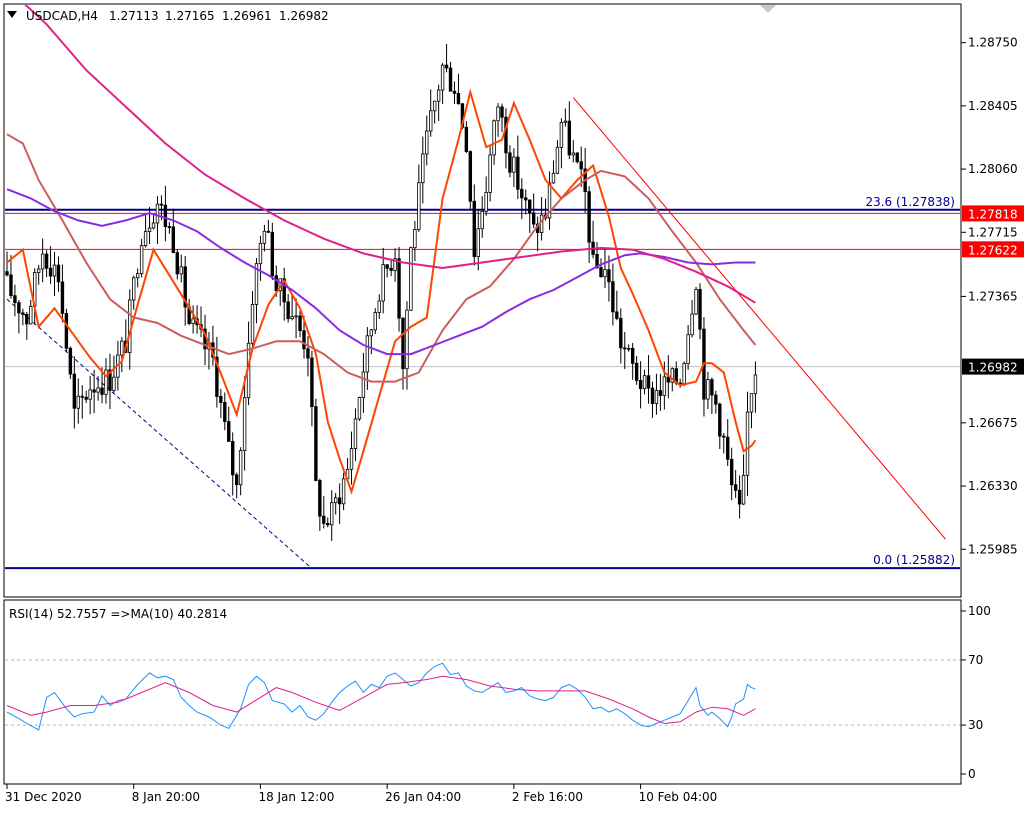 The width and height of the screenshot is (1035, 818). Describe the element at coordinates (768, 9) in the screenshot. I see `shift-marker-icon` at that location.